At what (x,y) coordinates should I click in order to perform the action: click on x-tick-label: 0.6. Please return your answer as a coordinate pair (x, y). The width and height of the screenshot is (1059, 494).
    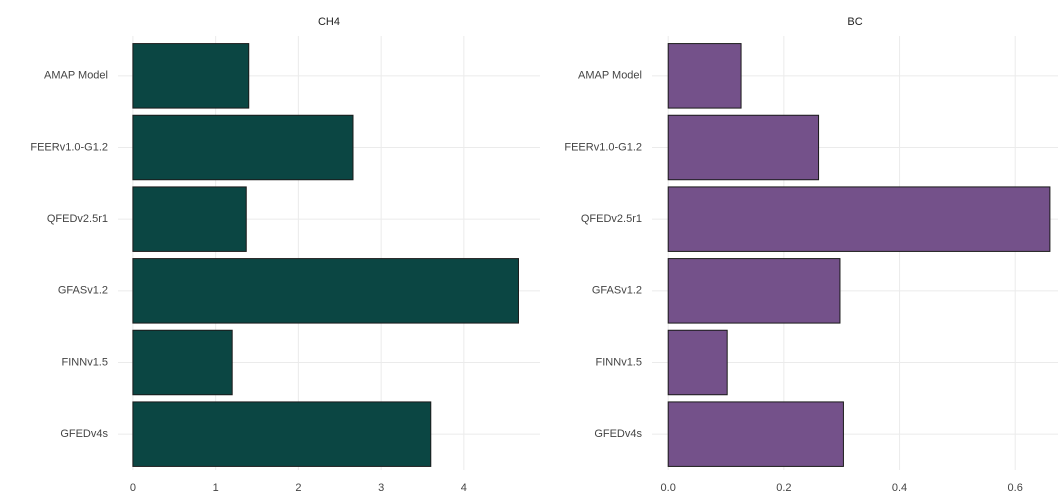
    Looking at the image, I should click on (1015, 488).